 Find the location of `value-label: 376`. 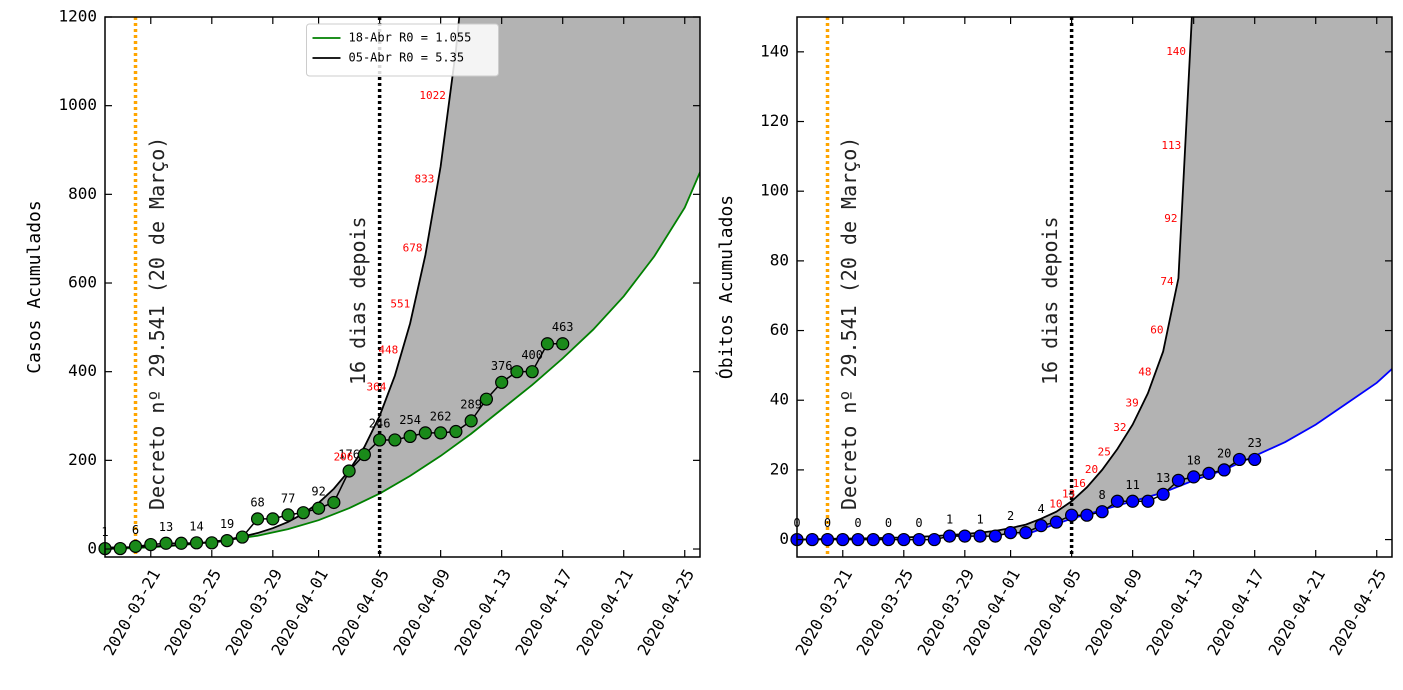

value-label: 376 is located at coordinates (502, 366).